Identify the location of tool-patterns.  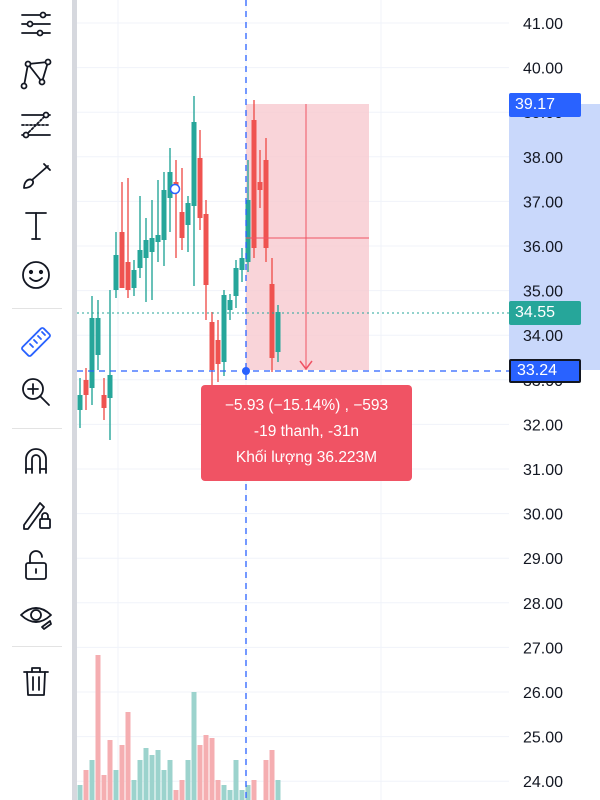
(36, 74).